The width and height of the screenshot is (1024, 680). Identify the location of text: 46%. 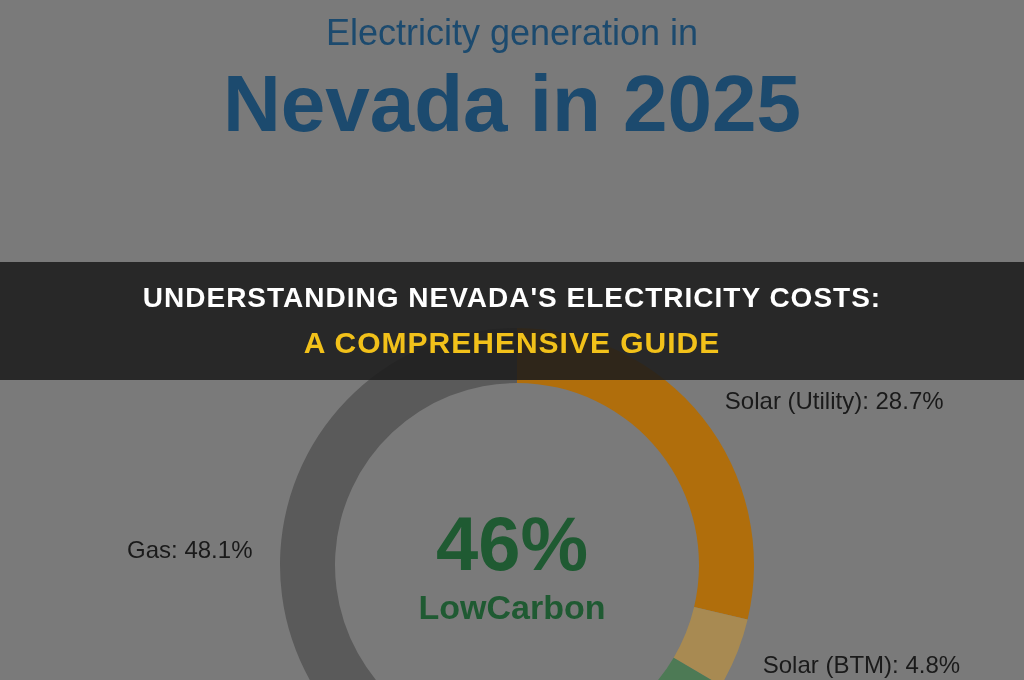
(512, 543).